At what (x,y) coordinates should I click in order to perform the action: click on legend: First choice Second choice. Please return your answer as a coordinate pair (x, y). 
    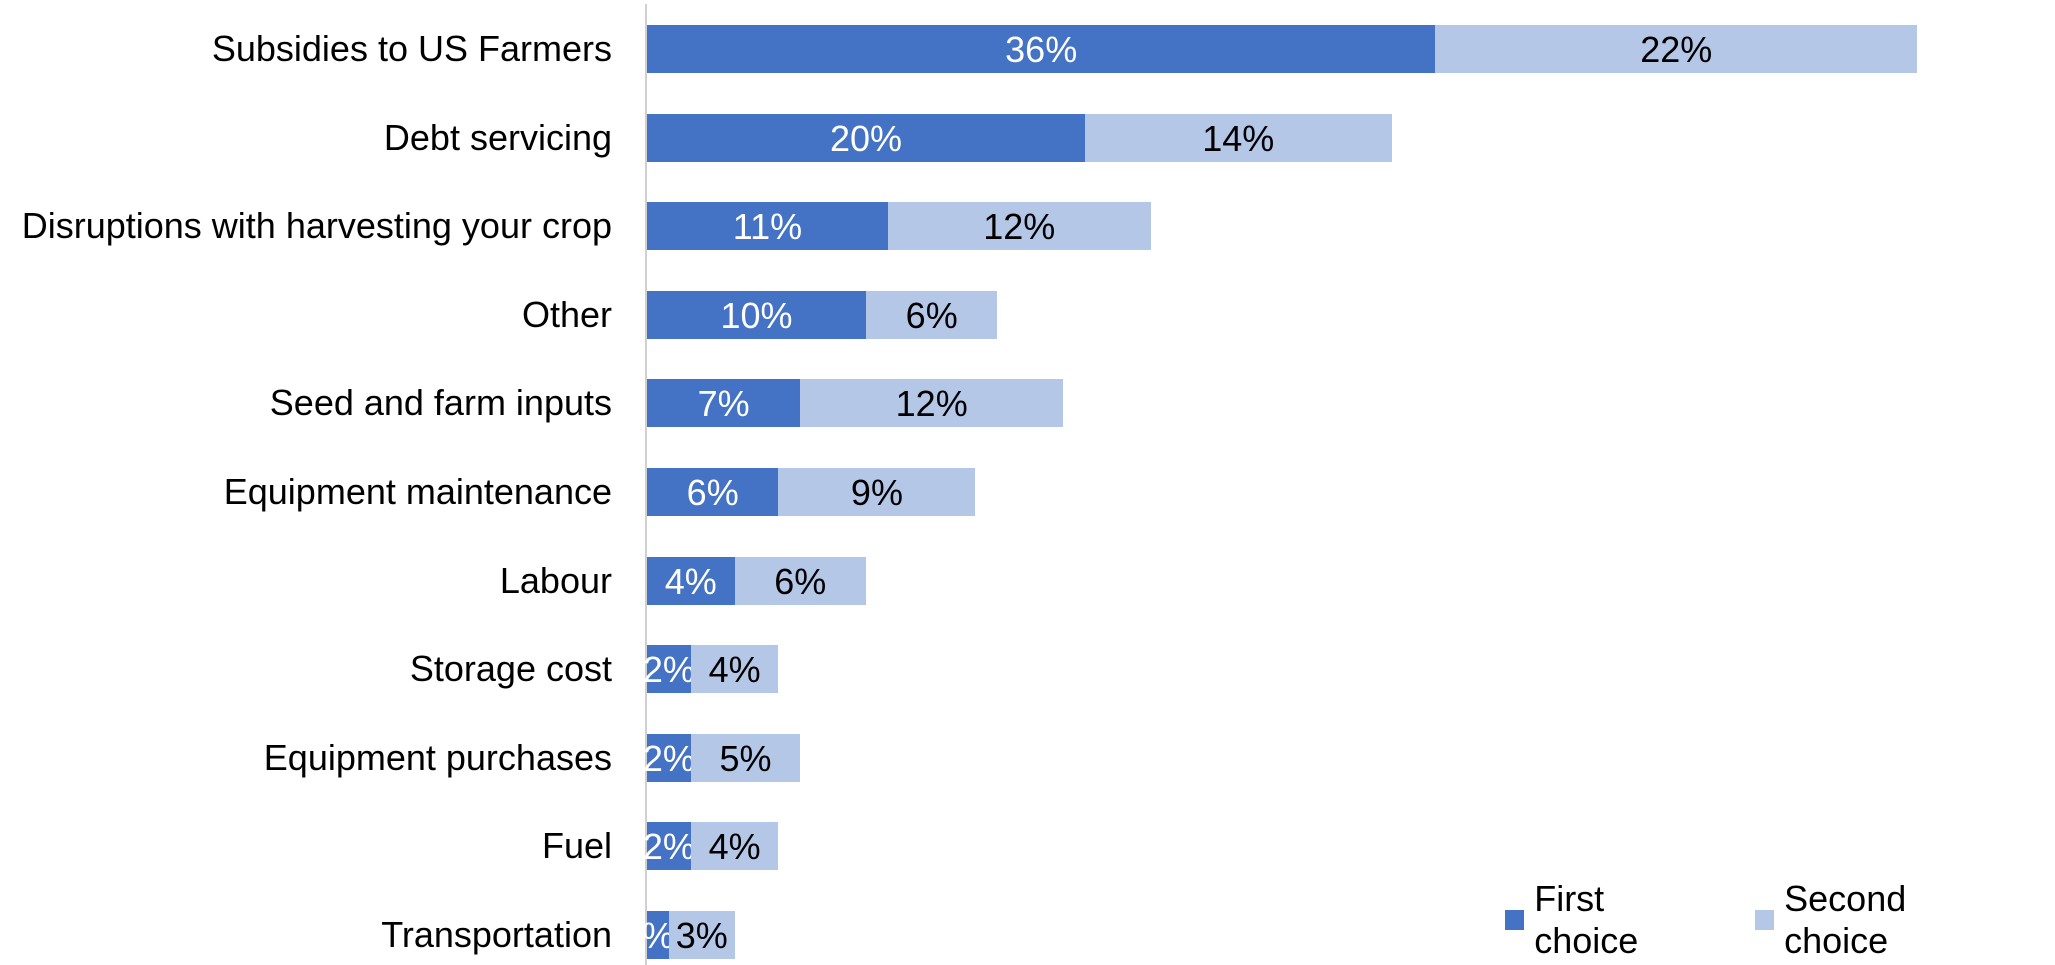
    Looking at the image, I should click on (1780, 919).